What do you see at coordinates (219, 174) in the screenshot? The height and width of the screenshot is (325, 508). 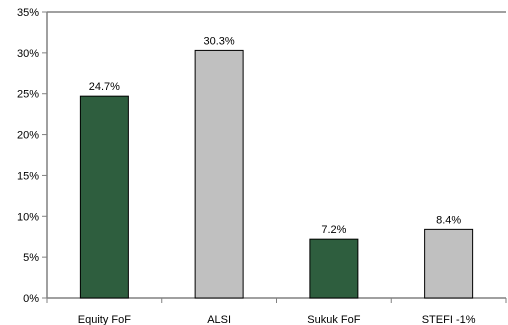 I see `bar-alsi` at bounding box center [219, 174].